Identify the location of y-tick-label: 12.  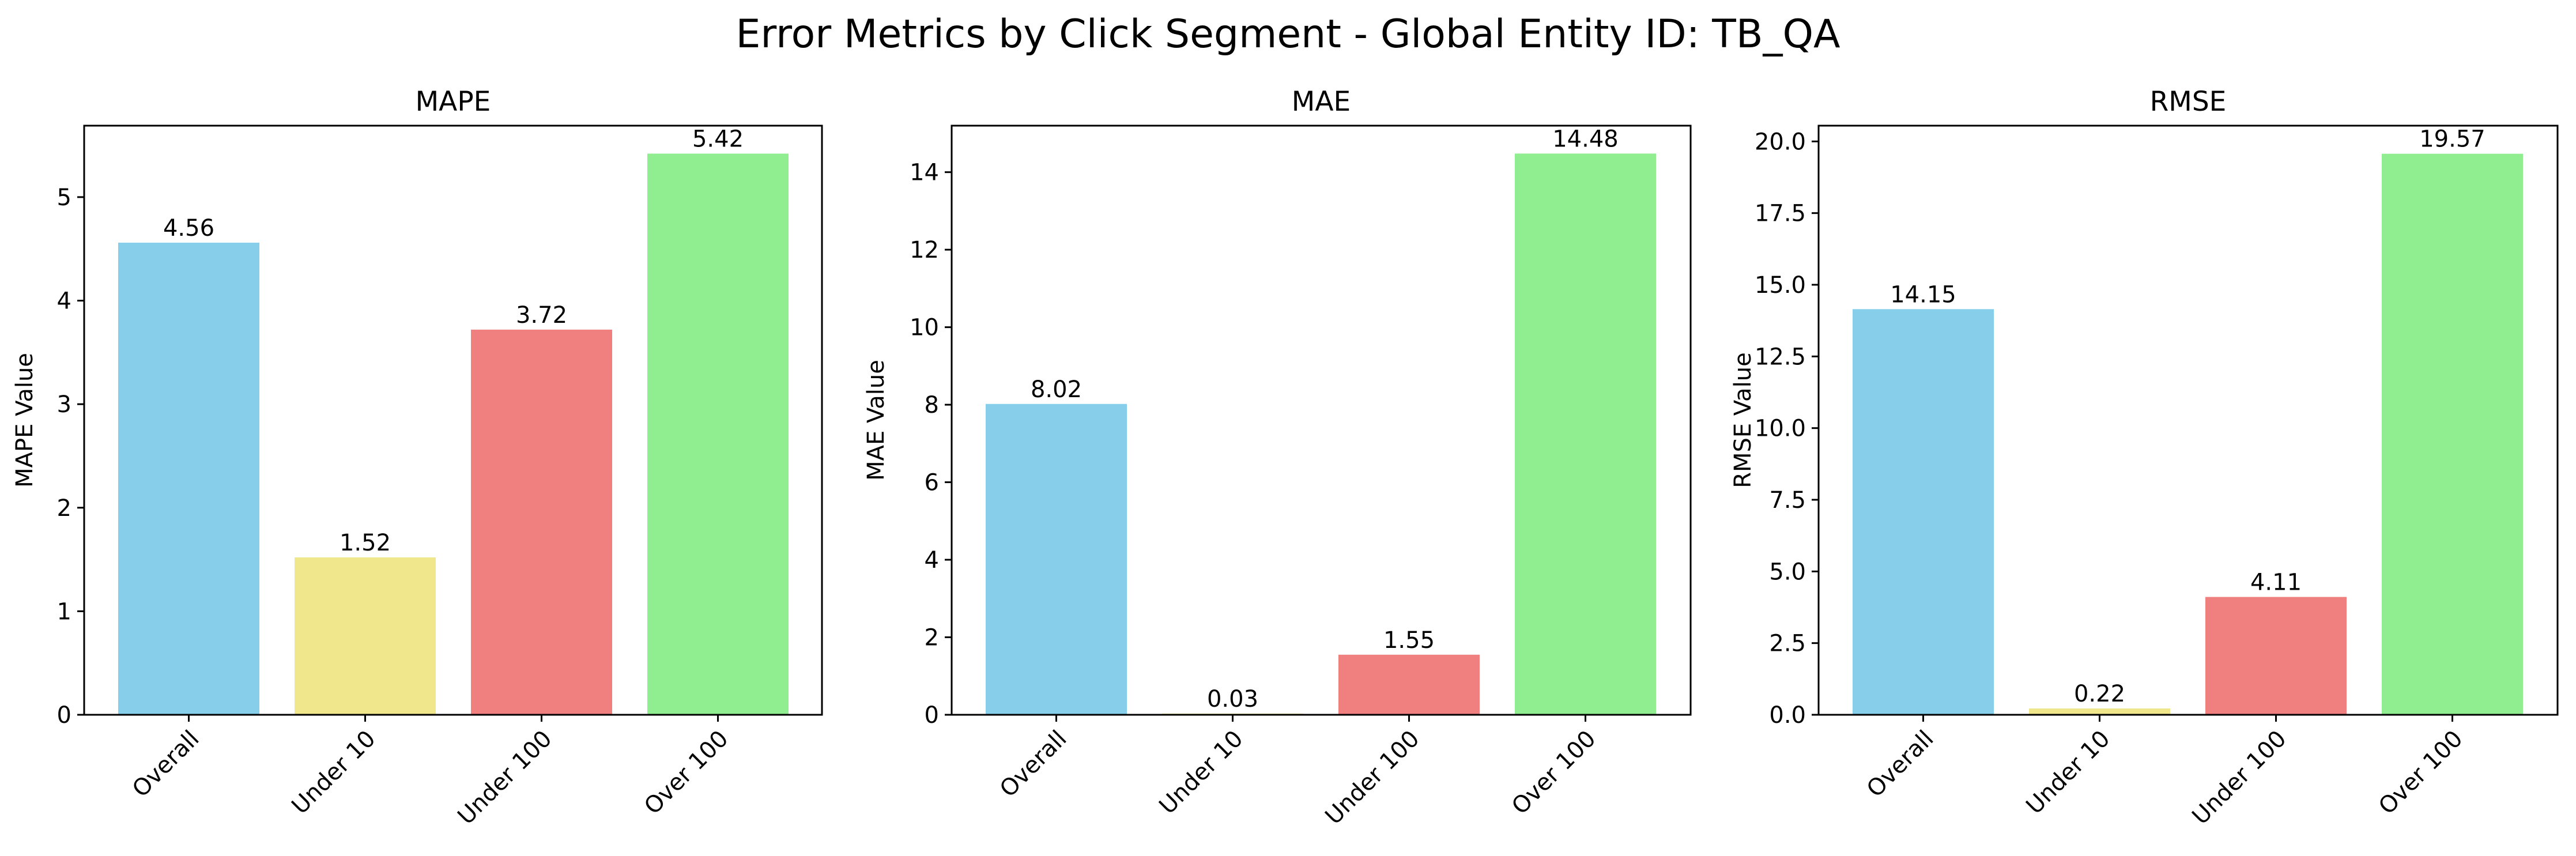
(924, 250).